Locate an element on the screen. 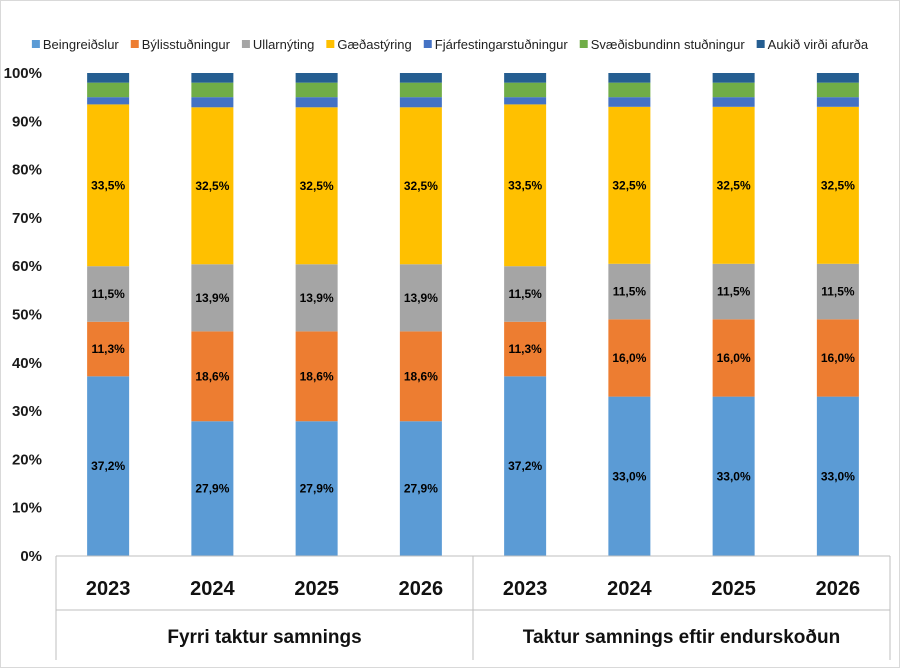 This screenshot has width=900, height=668. legend-label: Býlisstuðningur is located at coordinates (186, 44).